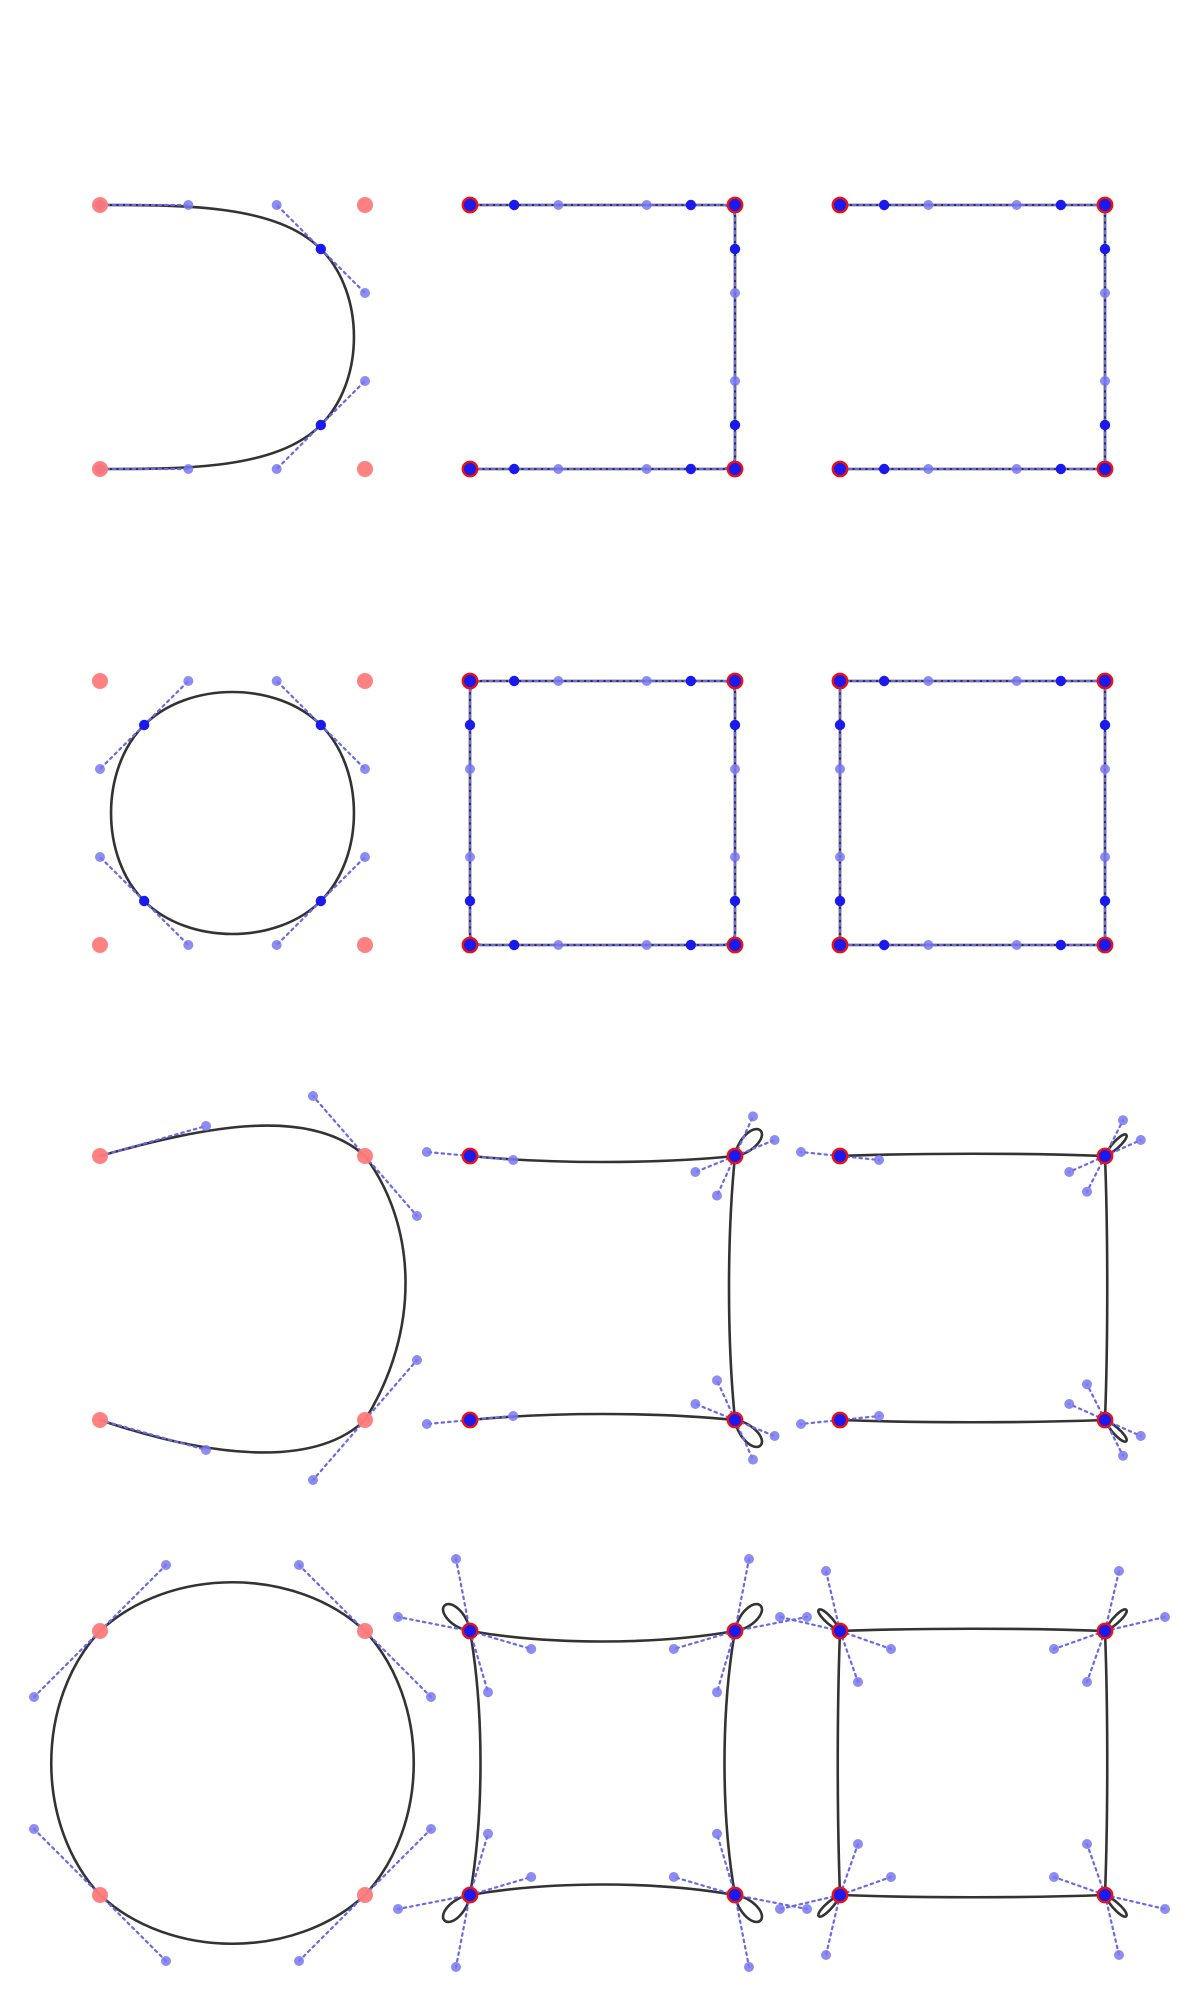 The image size is (1200, 1989). I want to click on panel-r1-c0, so click(232, 813).